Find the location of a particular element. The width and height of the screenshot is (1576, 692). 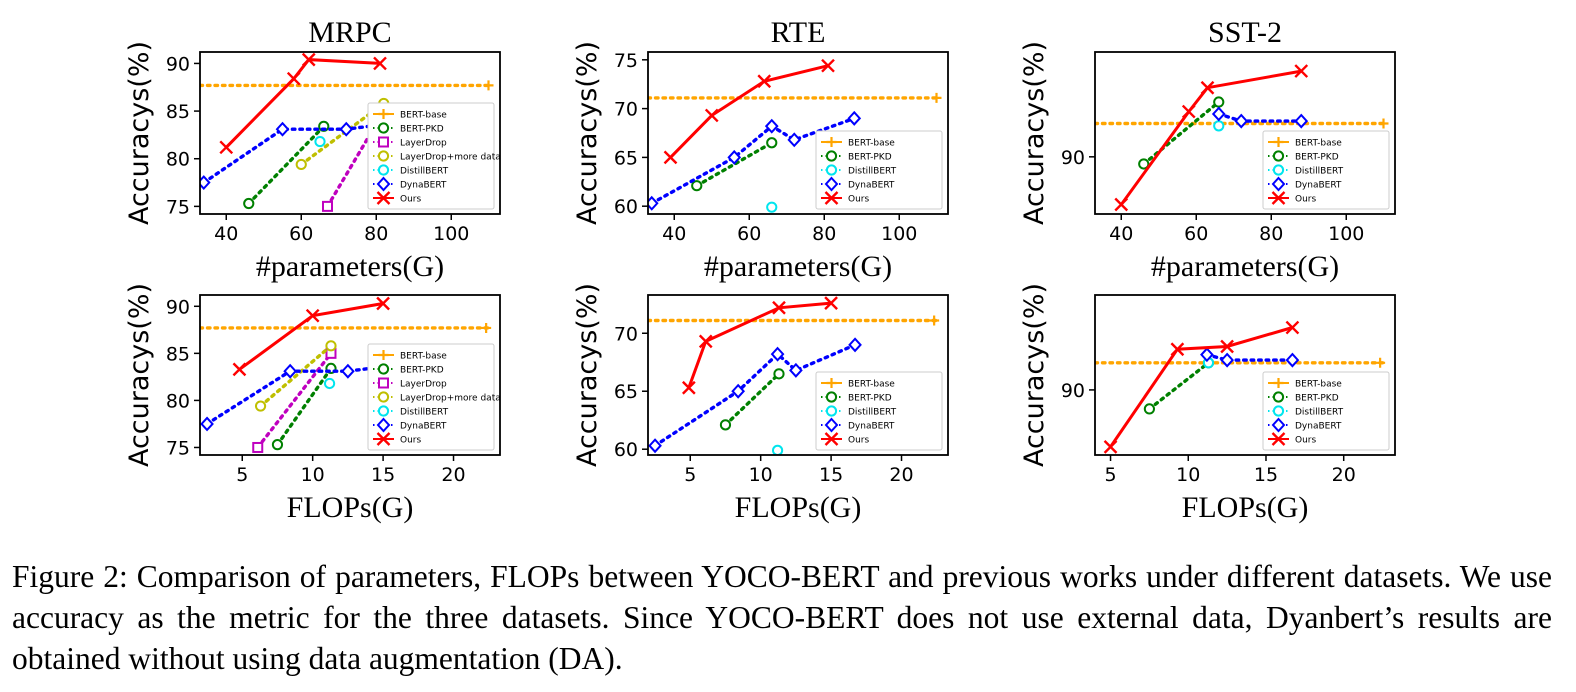

x-axis-label: FLOPs(G) is located at coordinates (798, 507).